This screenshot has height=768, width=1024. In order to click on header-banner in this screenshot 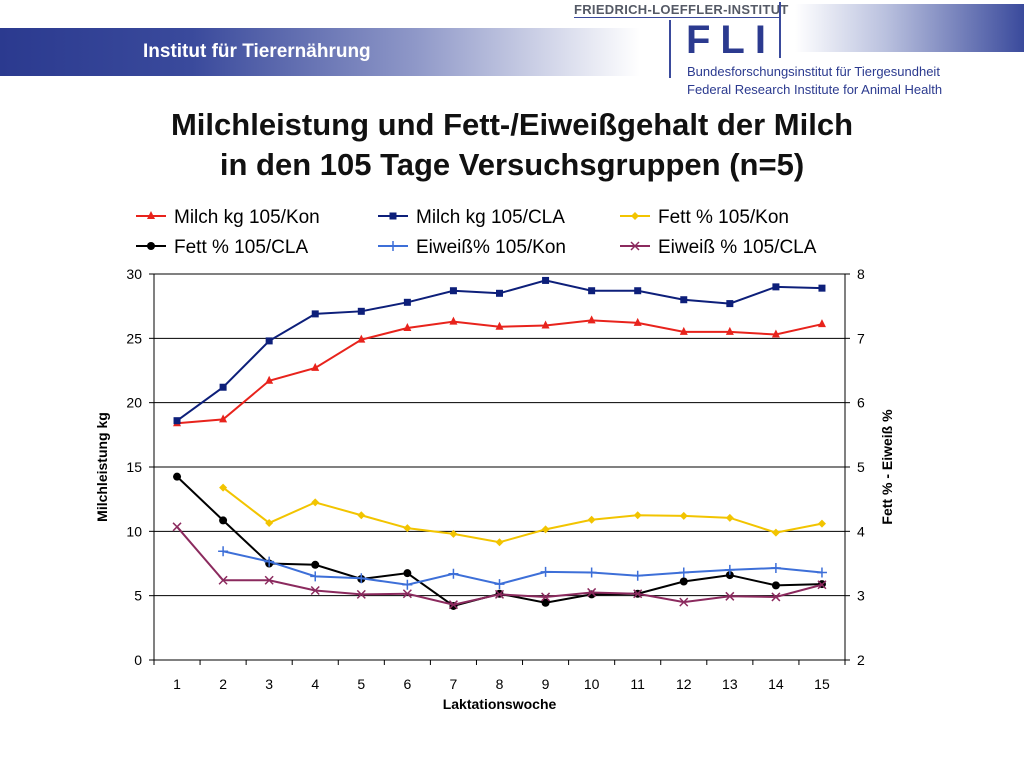, I will do `click(320, 52)`.